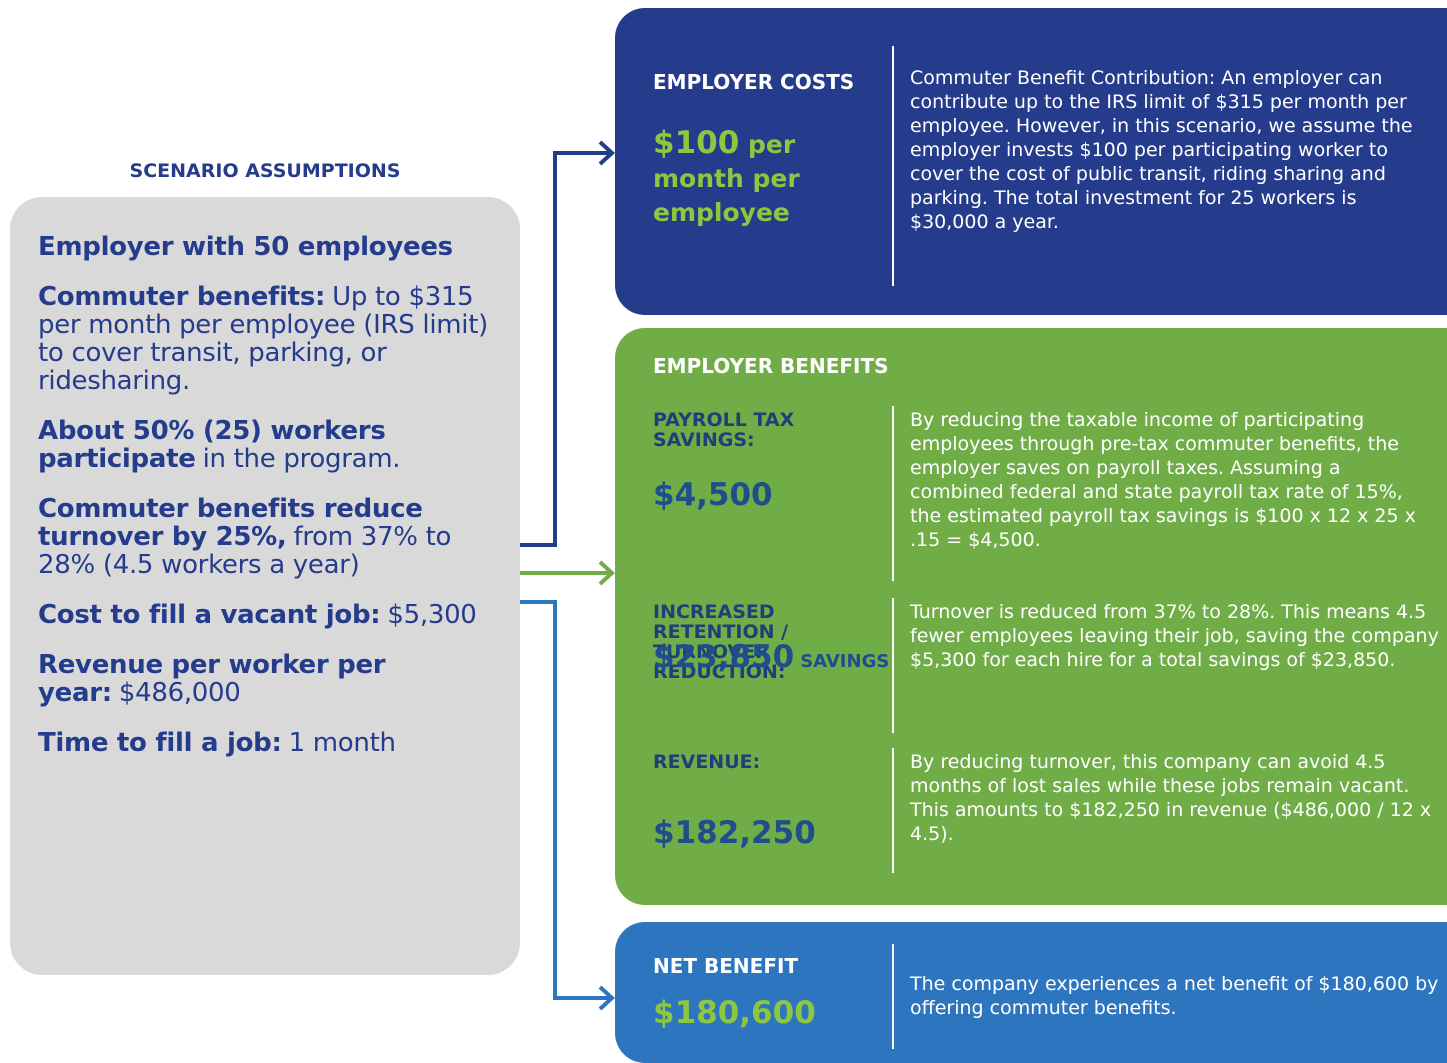 The width and height of the screenshot is (1447, 1063). Describe the element at coordinates (565, 349) in the screenshot. I see `arrow-costs` at that location.